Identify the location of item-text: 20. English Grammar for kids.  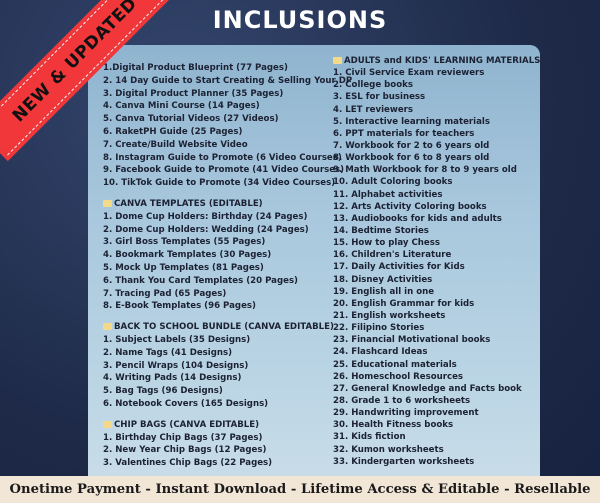
(404, 303).